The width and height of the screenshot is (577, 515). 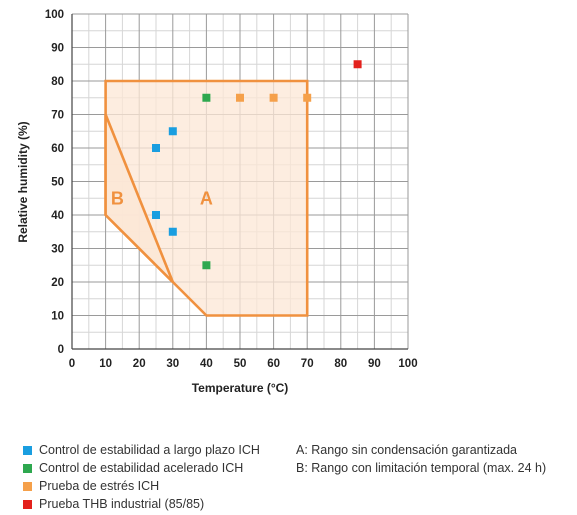 What do you see at coordinates (139, 364) in the screenshot?
I see `x-tick-label: 20` at bounding box center [139, 364].